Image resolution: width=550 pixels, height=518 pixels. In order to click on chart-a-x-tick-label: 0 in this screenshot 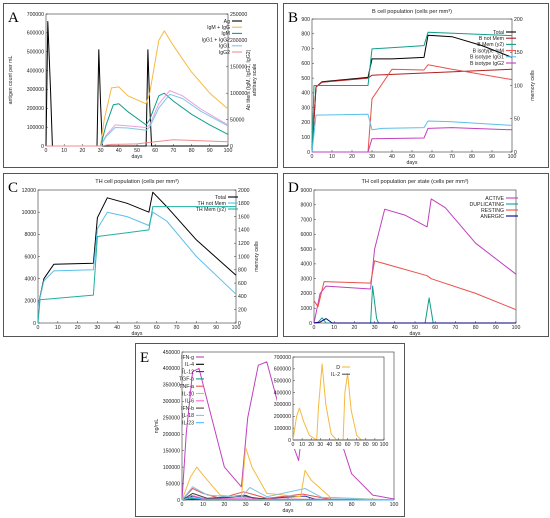, I will do `click(46, 151)`.